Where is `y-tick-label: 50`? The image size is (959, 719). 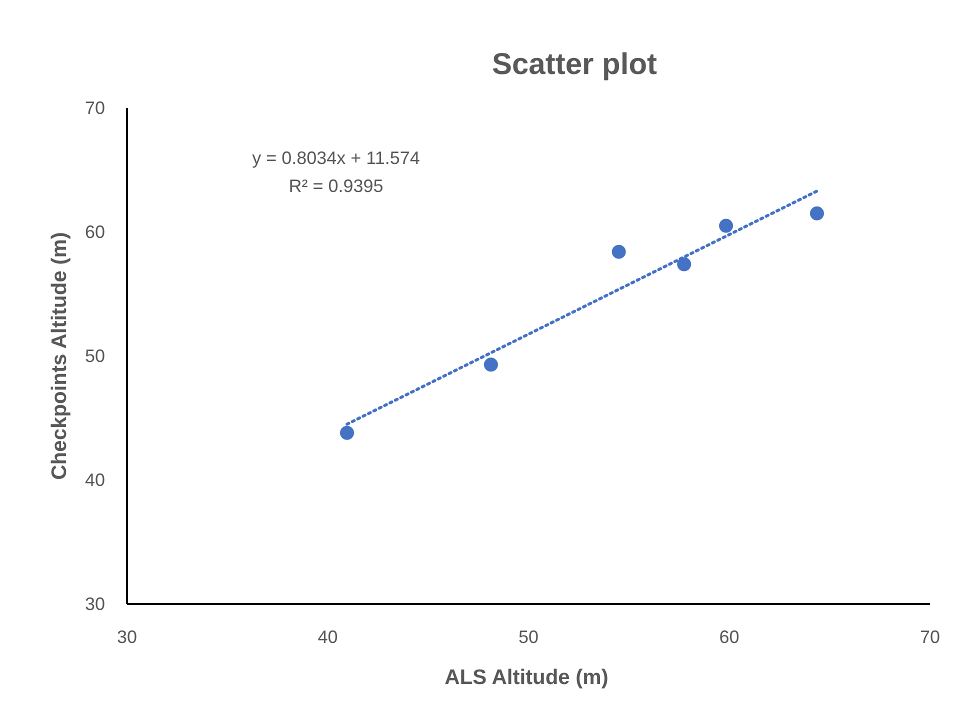 y-tick-label: 50 is located at coordinates (94, 356).